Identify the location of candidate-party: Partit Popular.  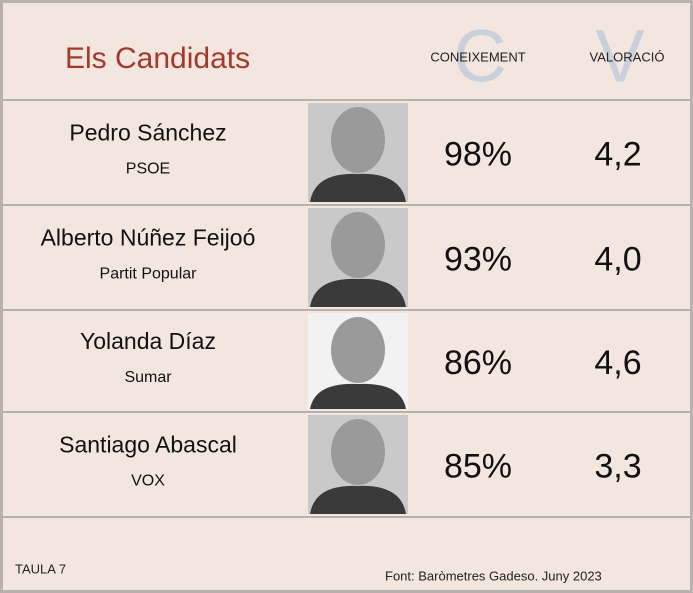
(149, 274).